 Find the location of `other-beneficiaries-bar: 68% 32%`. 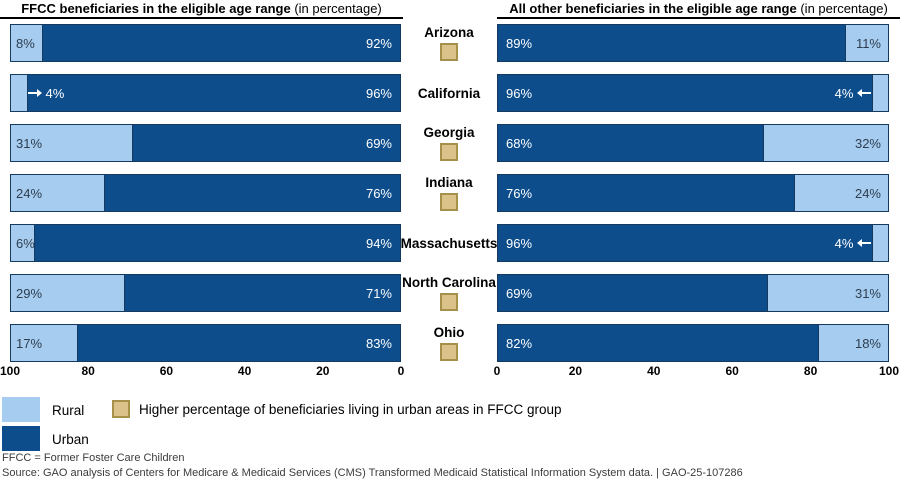

other-beneficiaries-bar: 68% 32% is located at coordinates (693, 143).